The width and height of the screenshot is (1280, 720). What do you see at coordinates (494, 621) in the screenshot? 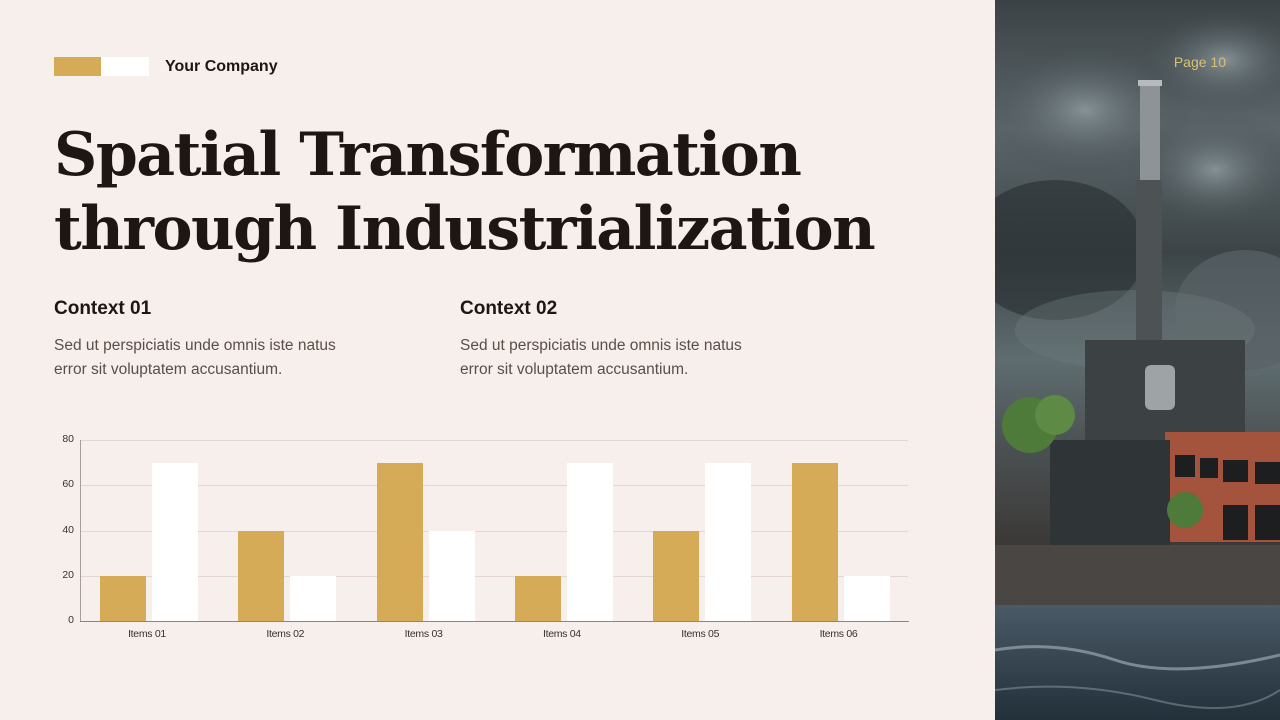
I see `x-axis` at bounding box center [494, 621].